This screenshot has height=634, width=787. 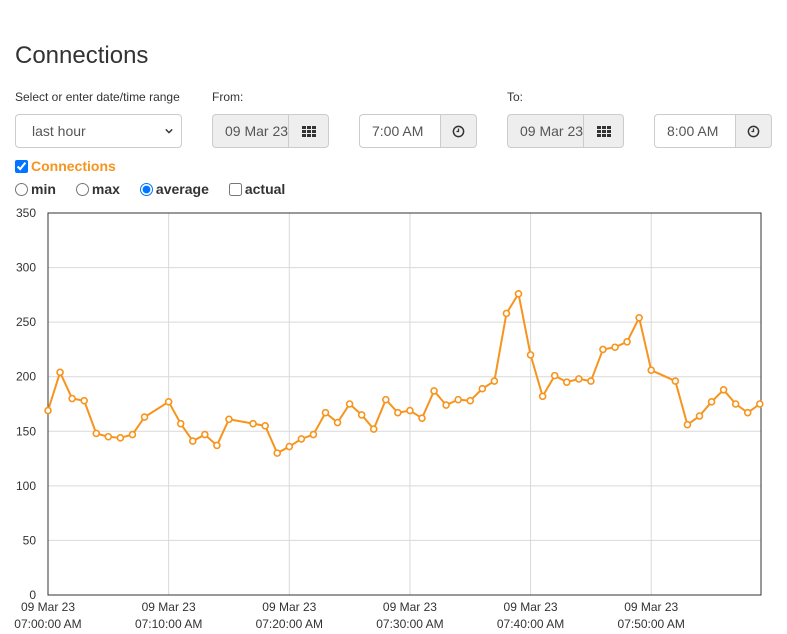 I want to click on from-date-group: 09 Mar 23, so click(x=270, y=131).